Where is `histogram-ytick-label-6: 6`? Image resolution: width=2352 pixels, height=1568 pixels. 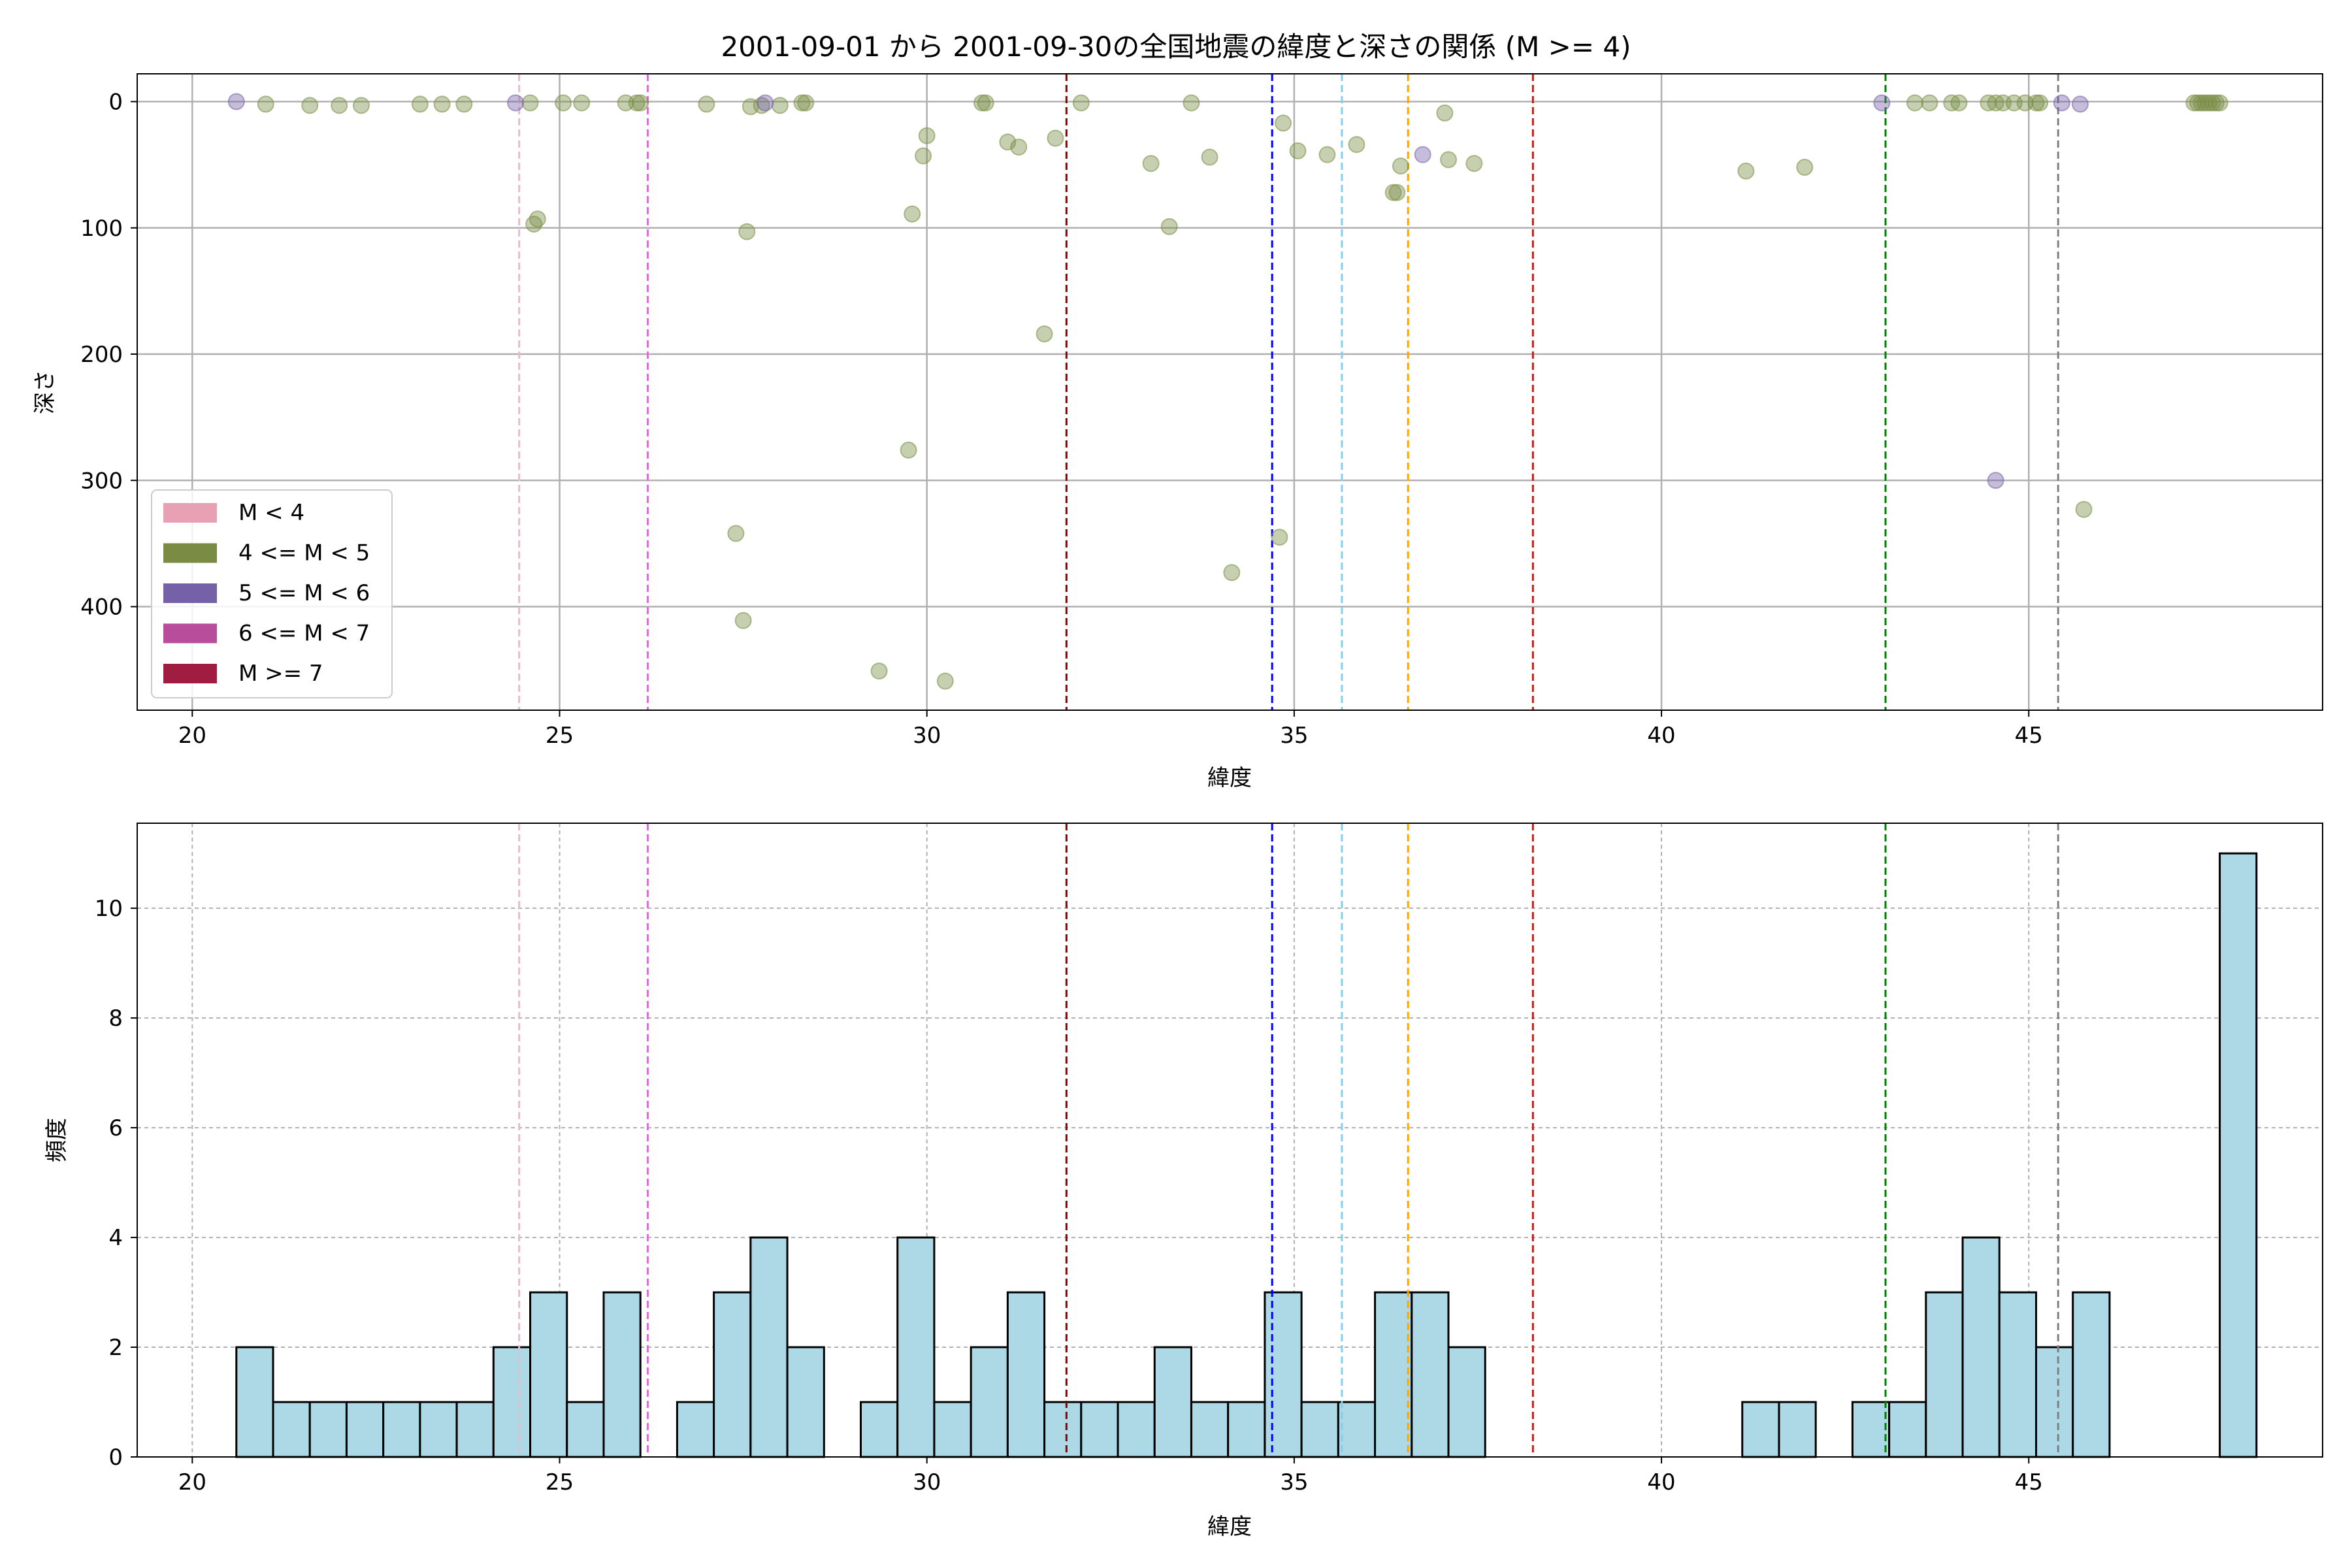 histogram-ytick-label-6: 6 is located at coordinates (115, 1128).